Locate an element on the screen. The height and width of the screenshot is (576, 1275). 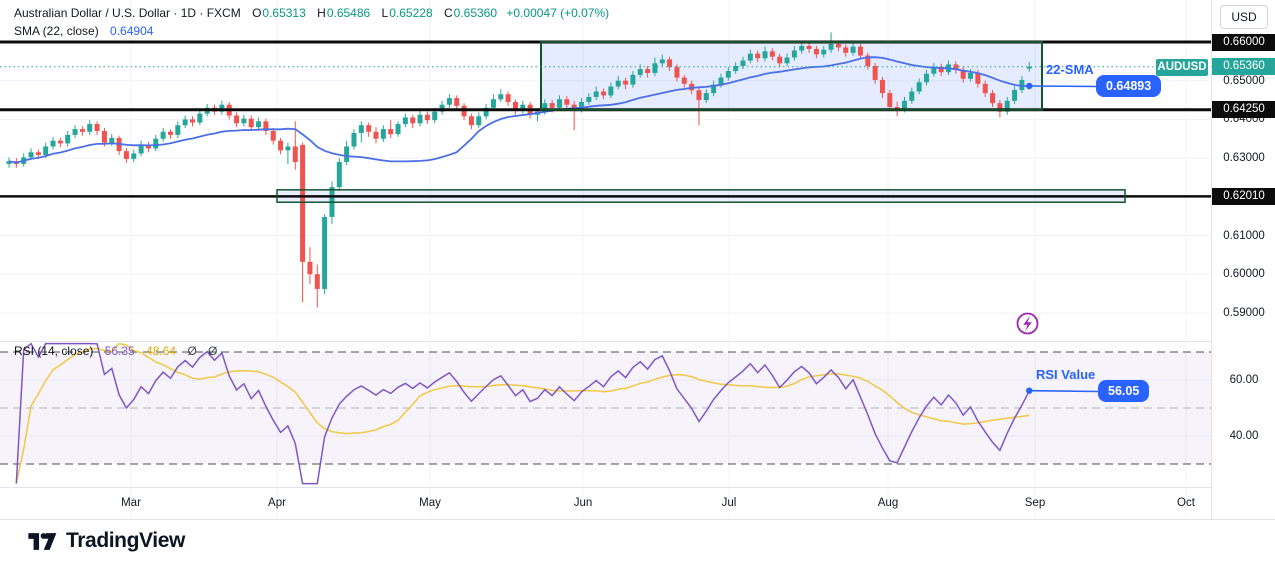
tradingview-logo-mark is located at coordinates (42, 541).